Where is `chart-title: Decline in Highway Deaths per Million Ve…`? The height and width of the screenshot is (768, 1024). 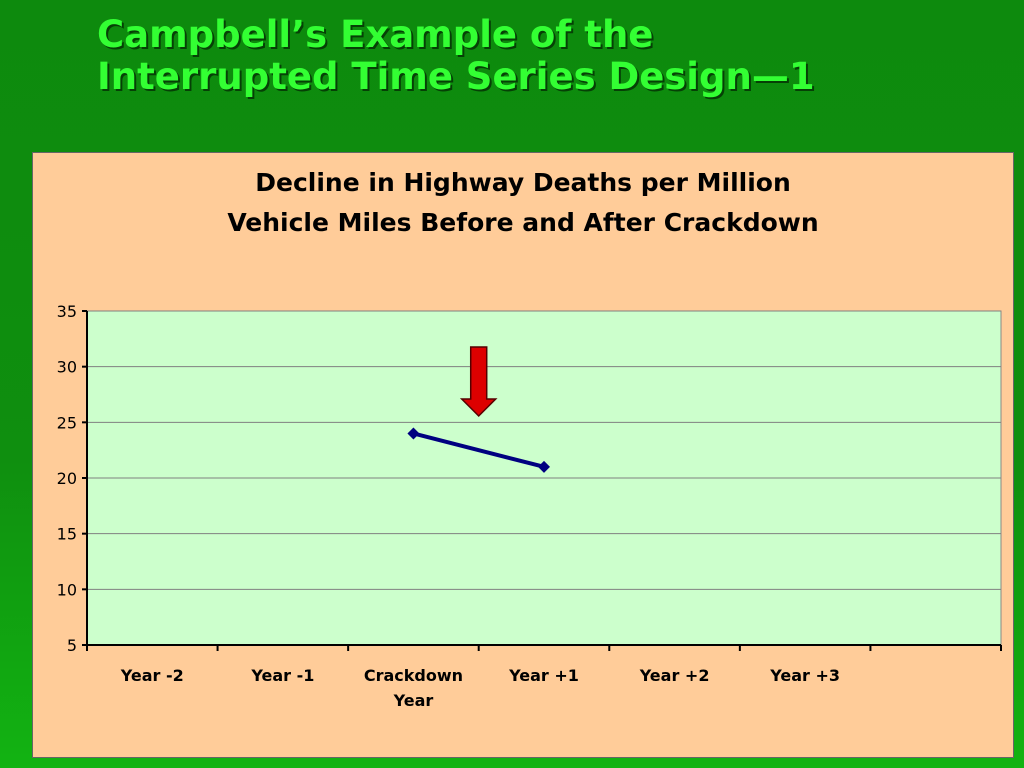 chart-title: Decline in Highway Deaths per Million Ve… is located at coordinates (523, 203).